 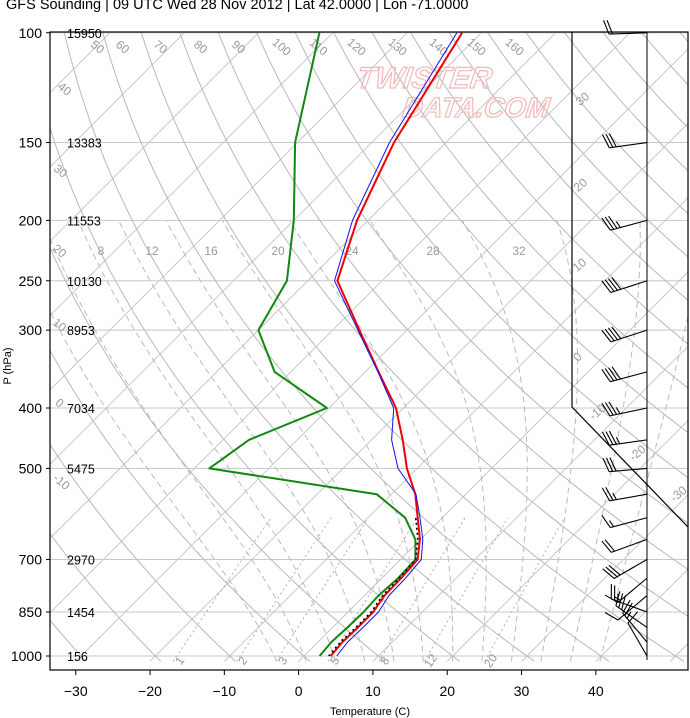 What do you see at coordinates (373, 691) in the screenshot?
I see `temperature-tick-label: 10` at bounding box center [373, 691].